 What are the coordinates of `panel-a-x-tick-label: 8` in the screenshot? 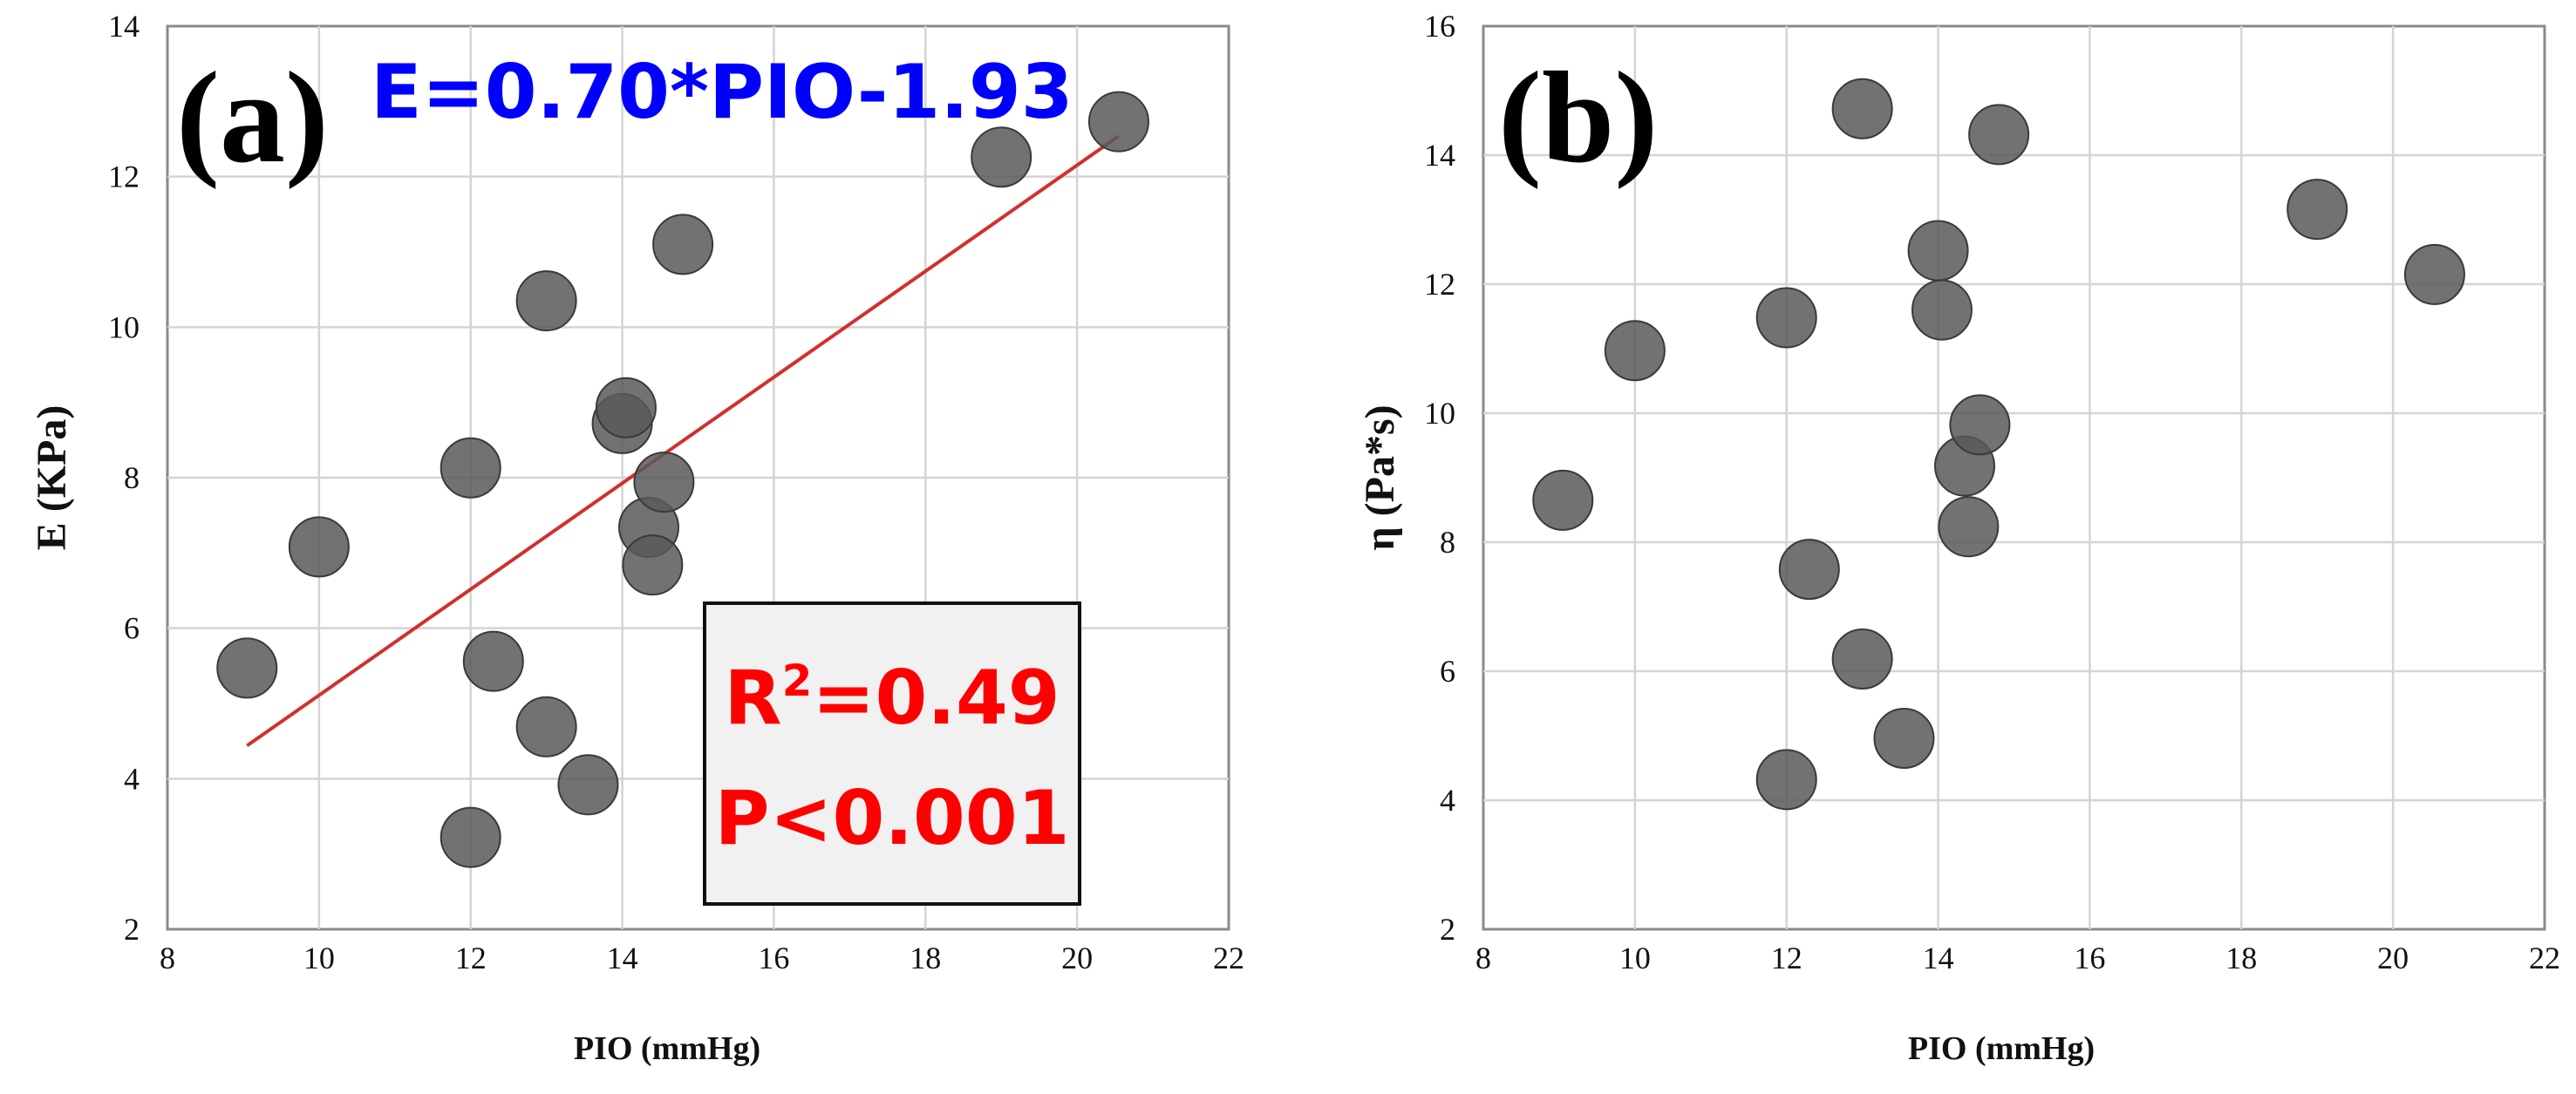 It's located at (167, 958).